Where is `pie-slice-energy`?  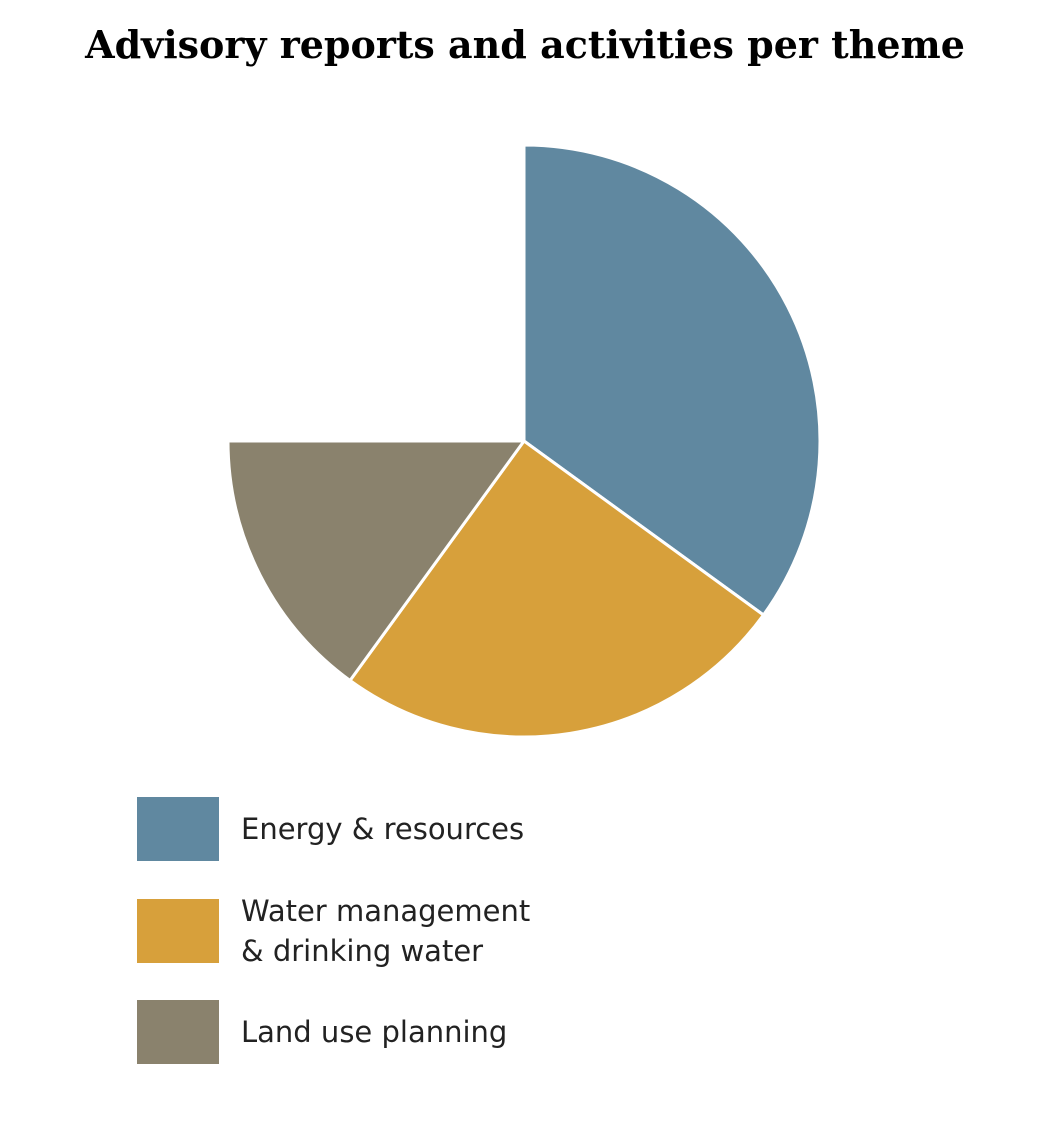
pie-slice-energy is located at coordinates (672, 380).